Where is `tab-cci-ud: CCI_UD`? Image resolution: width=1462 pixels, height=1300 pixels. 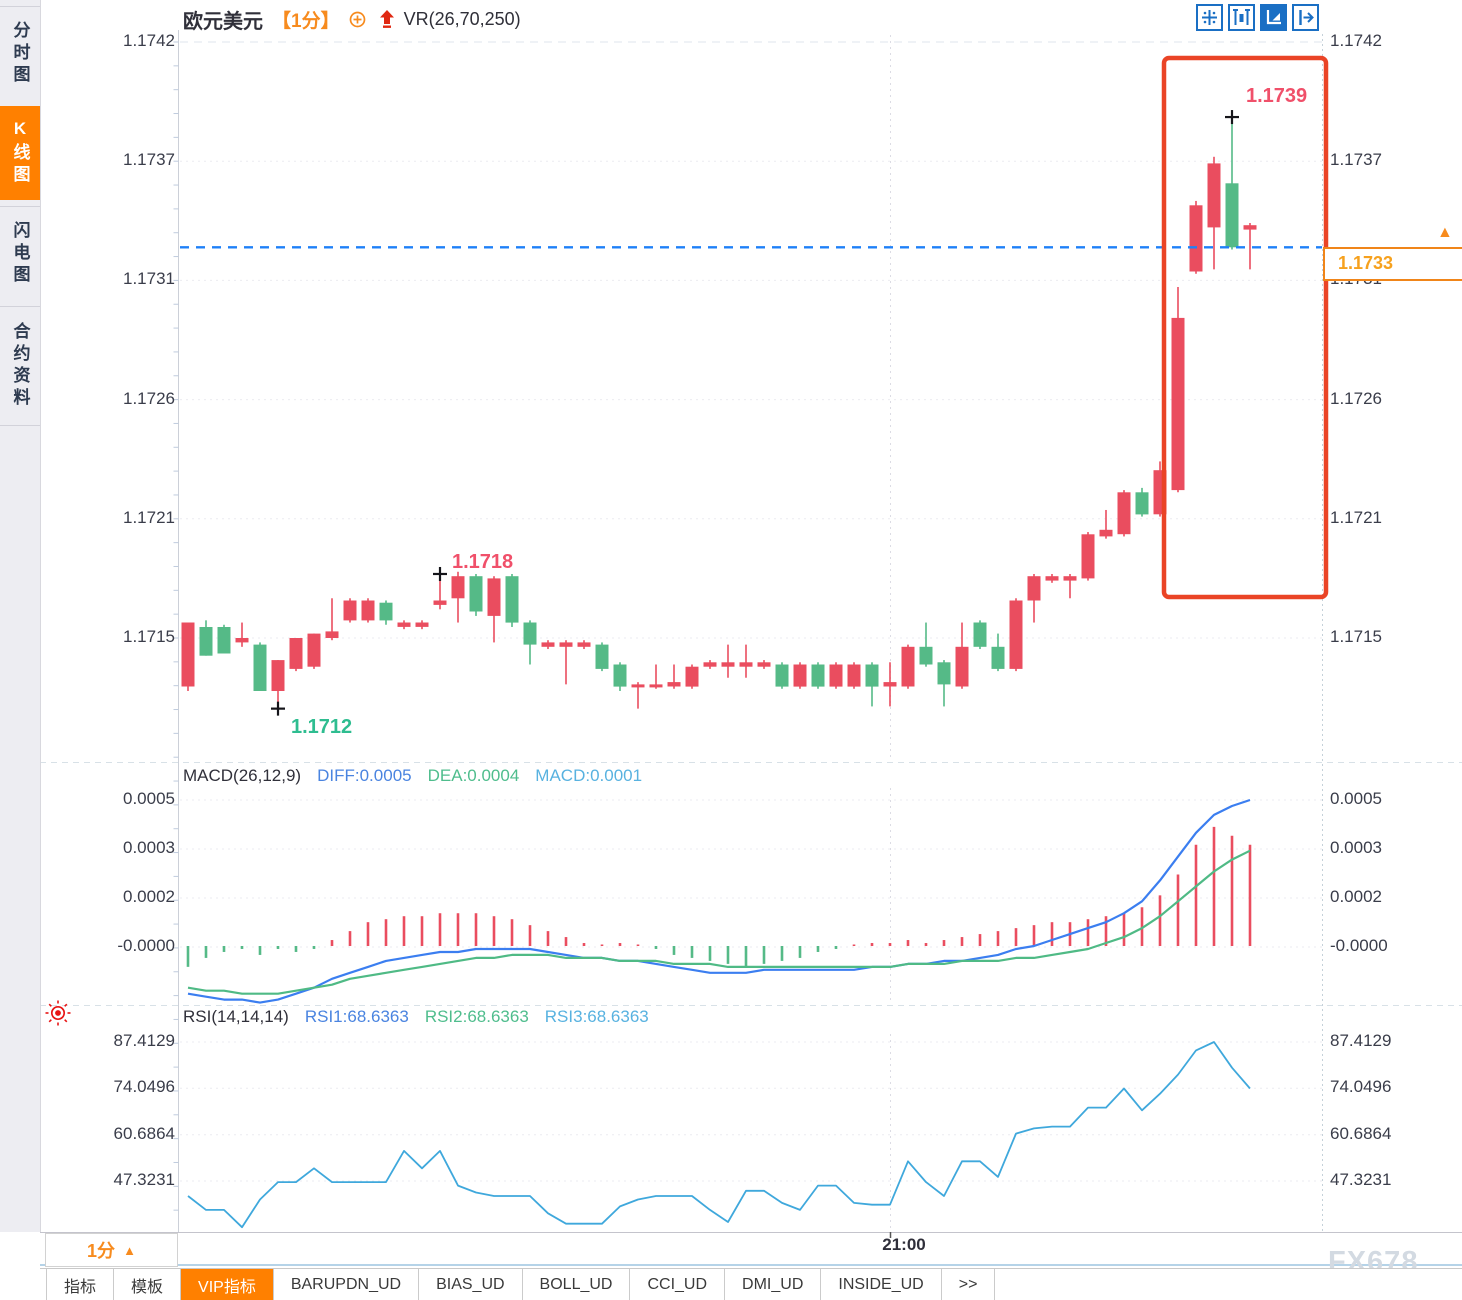 tab-cci-ud: CCI_UD is located at coordinates (678, 1284).